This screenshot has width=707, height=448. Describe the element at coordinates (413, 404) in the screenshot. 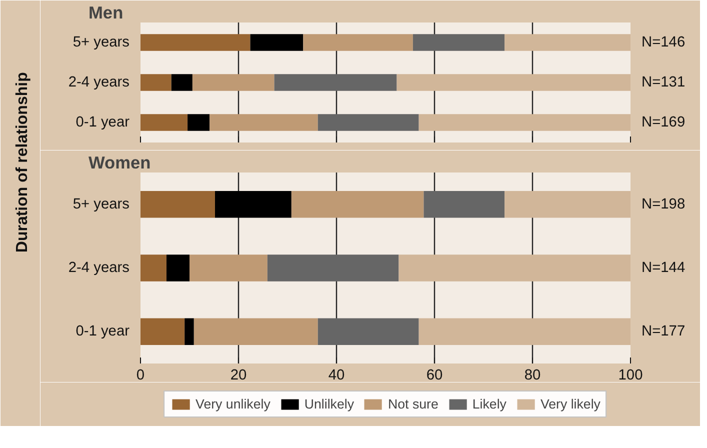

I see `legend-label: Not sure` at that location.